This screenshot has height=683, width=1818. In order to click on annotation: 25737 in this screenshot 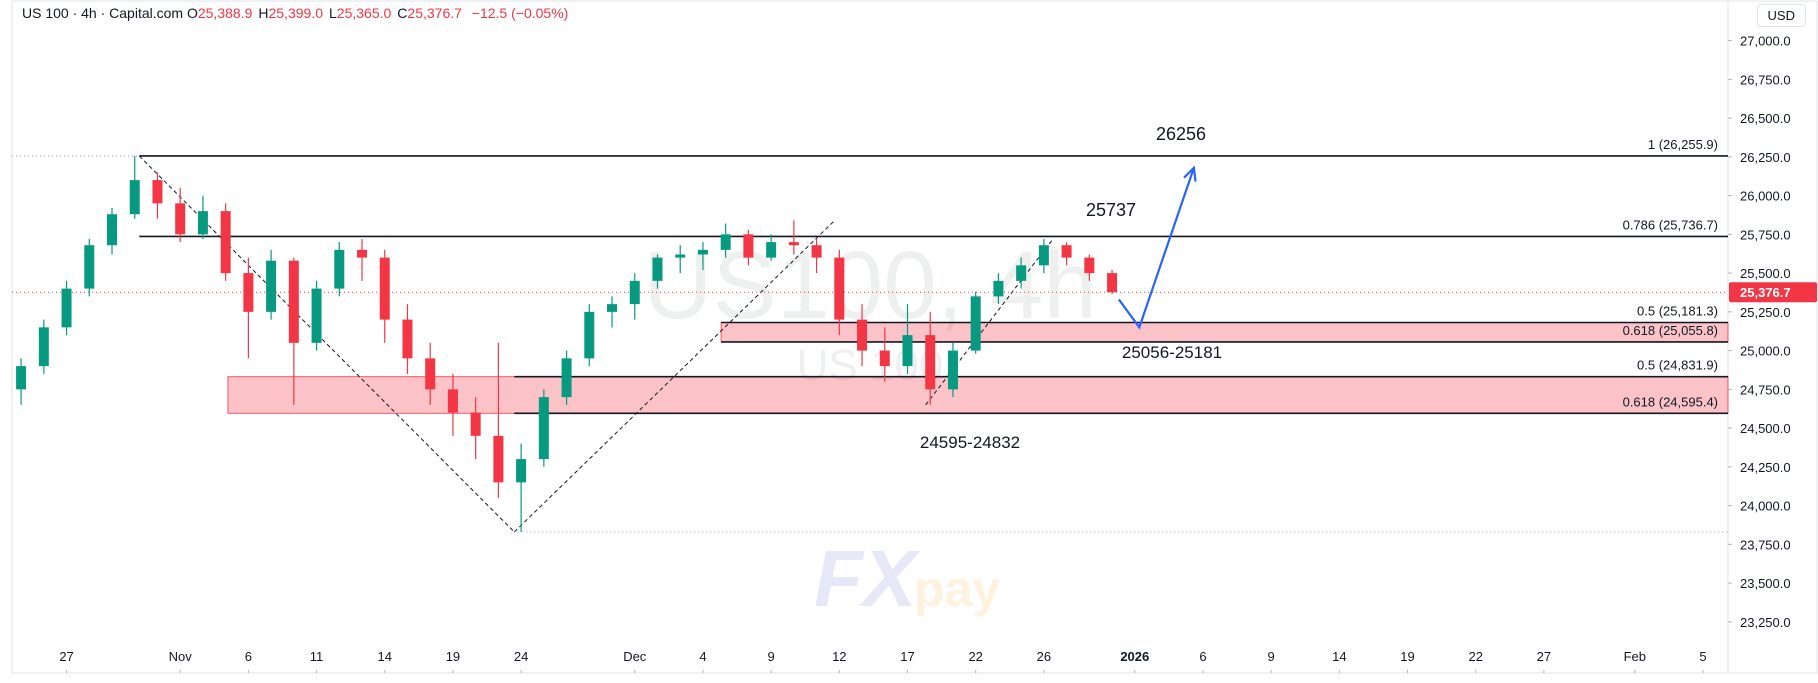, I will do `click(1111, 210)`.